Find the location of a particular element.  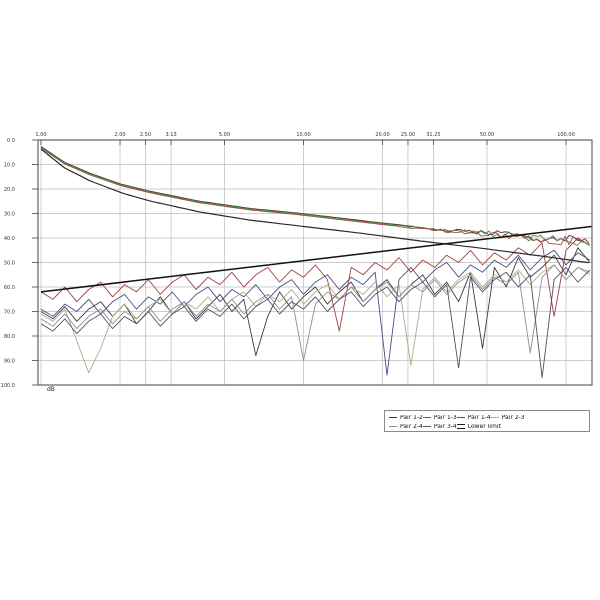

x-tick-label: 31.25 is located at coordinates (433, 135).